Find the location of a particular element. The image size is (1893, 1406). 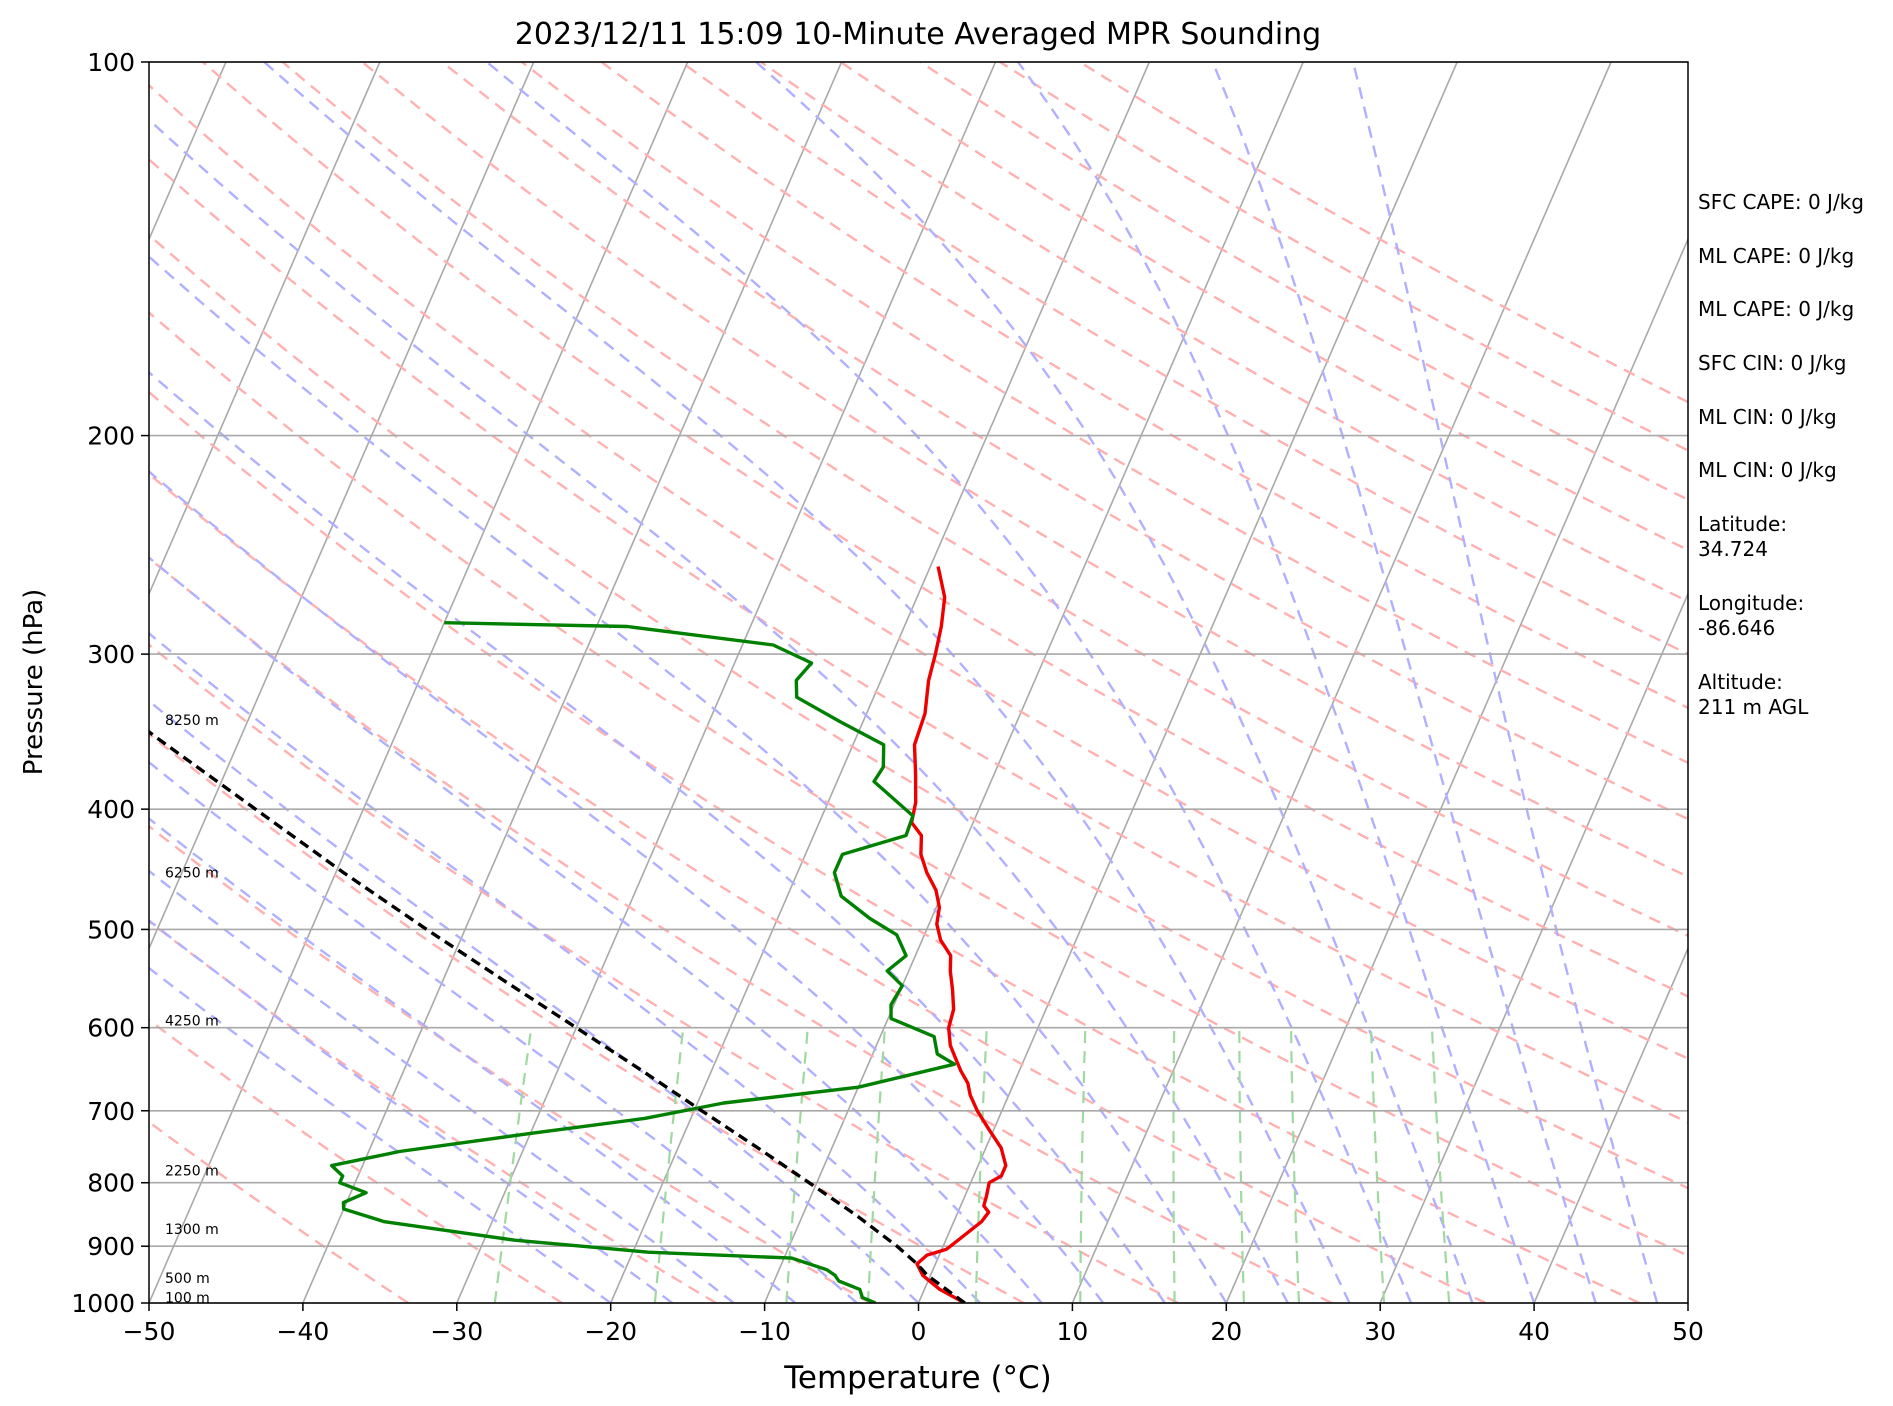

indices-0: SFC CAPE: 0 J/kg is located at coordinates (1781, 202).